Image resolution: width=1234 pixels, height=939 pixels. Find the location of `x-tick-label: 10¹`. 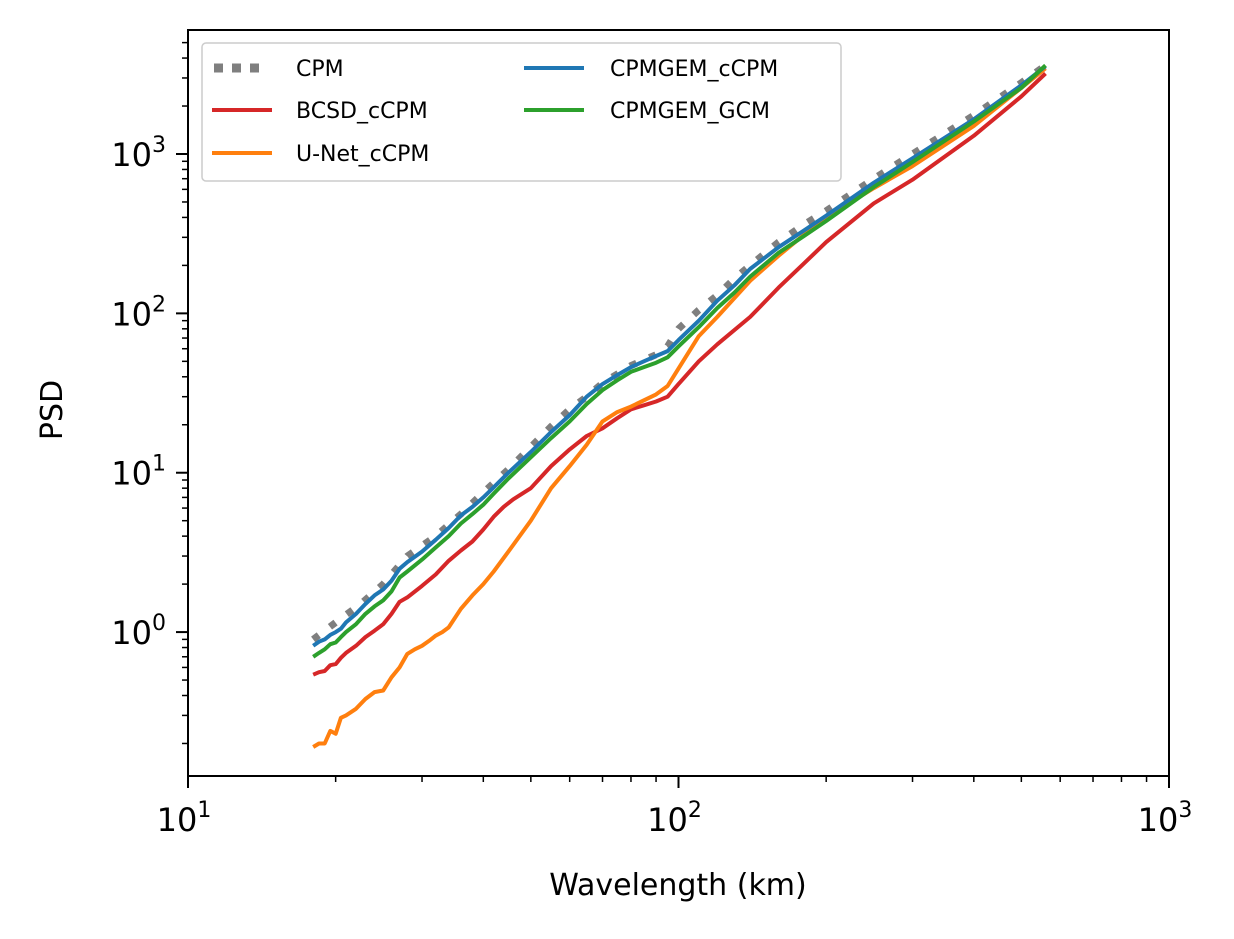

x-tick-label: 10¹ is located at coordinates (184, 818).